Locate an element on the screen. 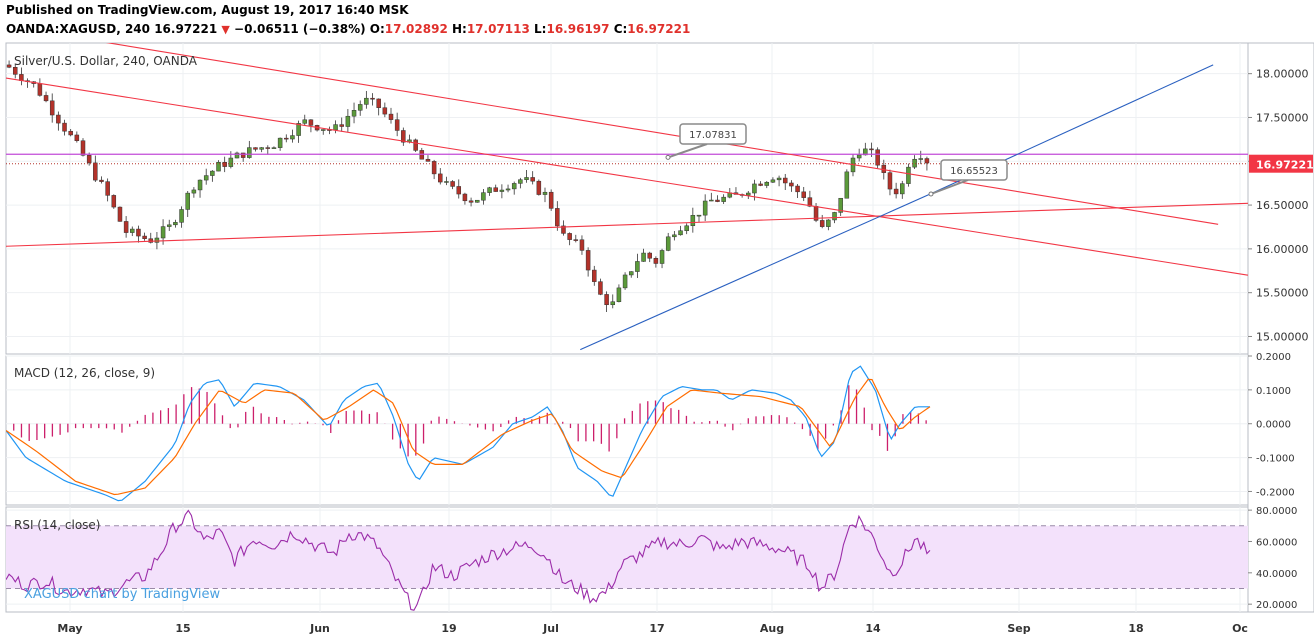 This screenshot has width=1314, height=642. y-tick-label: 16.50000 is located at coordinates (1282, 205).